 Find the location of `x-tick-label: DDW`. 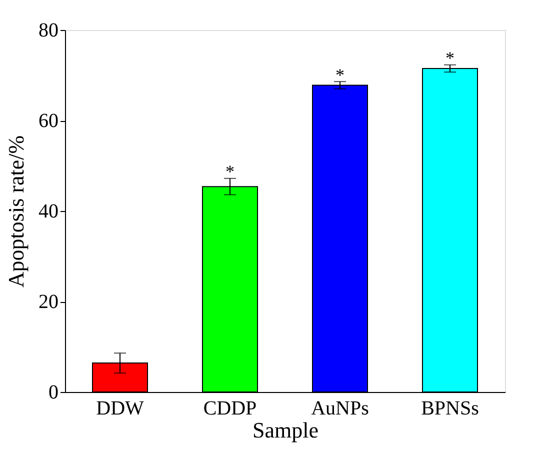

x-tick-label: DDW is located at coordinates (120, 409).